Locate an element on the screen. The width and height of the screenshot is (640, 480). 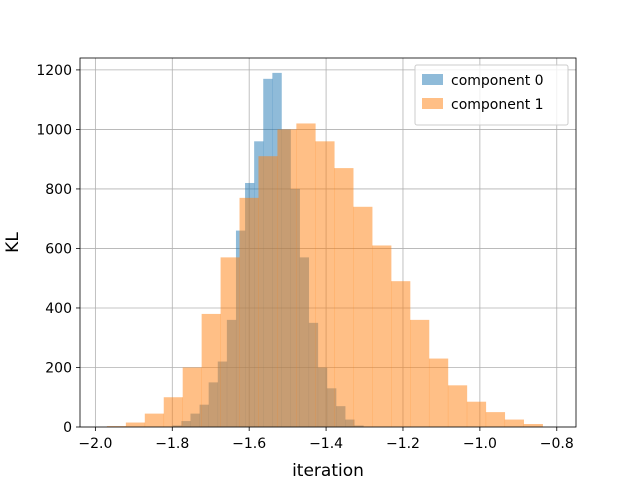
y-tick-label: 800 is located at coordinates (58, 190).